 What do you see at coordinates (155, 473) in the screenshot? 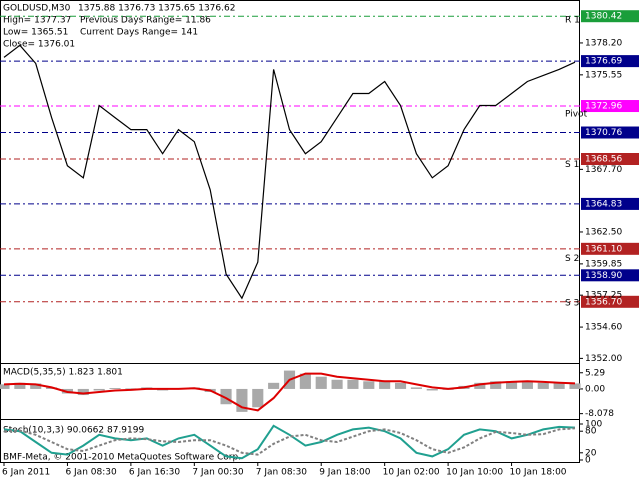
I see `x-tick-label: 6 Jan 16:30` at bounding box center [155, 473].